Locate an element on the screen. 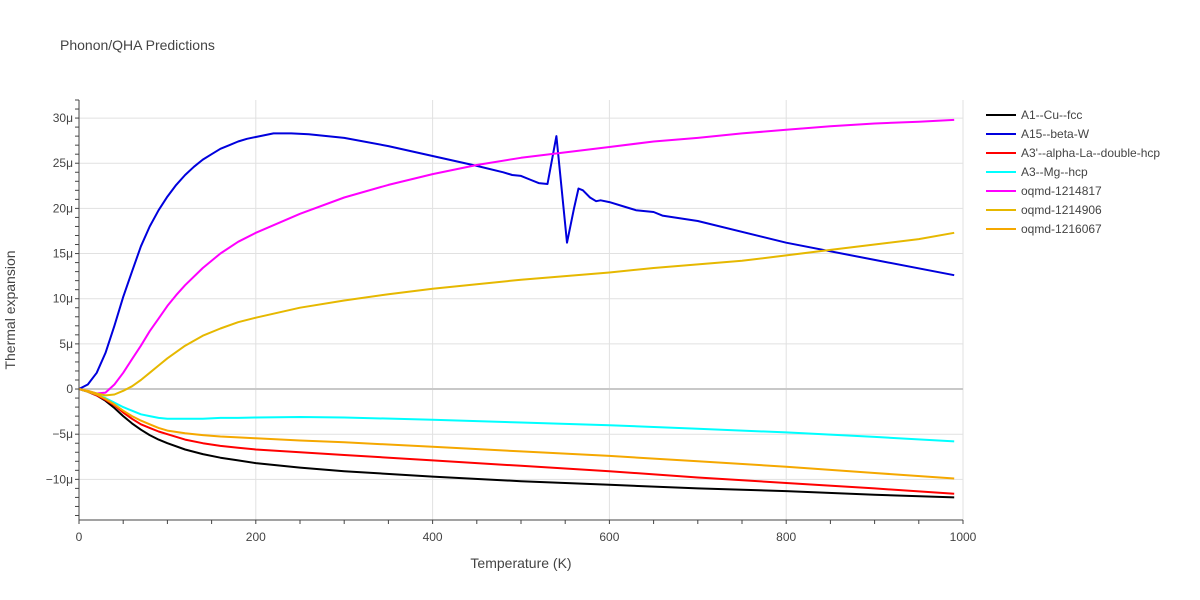 Image resolution: width=1200 pixels, height=600 pixels. y-tick-label: −5μ is located at coordinates (62, 434).